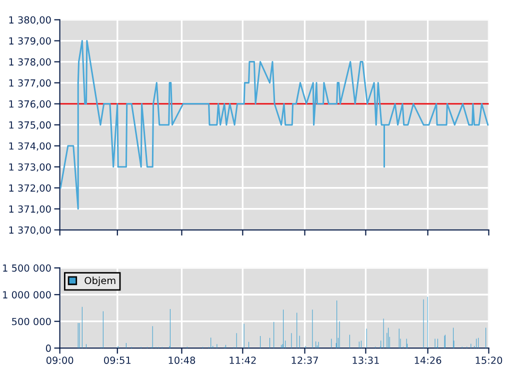  I want to click on x-tick-label: 15:20, so click(489, 360).